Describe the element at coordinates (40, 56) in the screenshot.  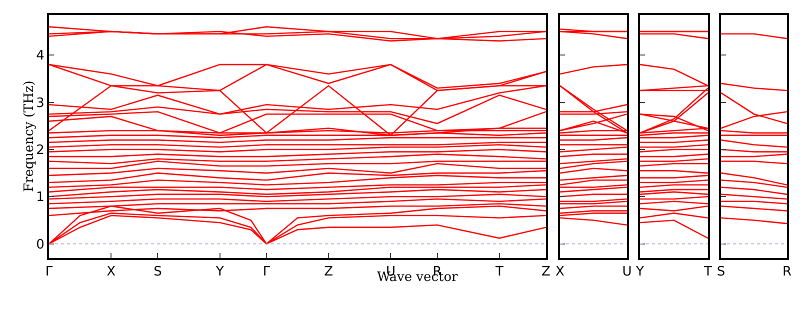
I see `y-tick-label: 4` at that location.